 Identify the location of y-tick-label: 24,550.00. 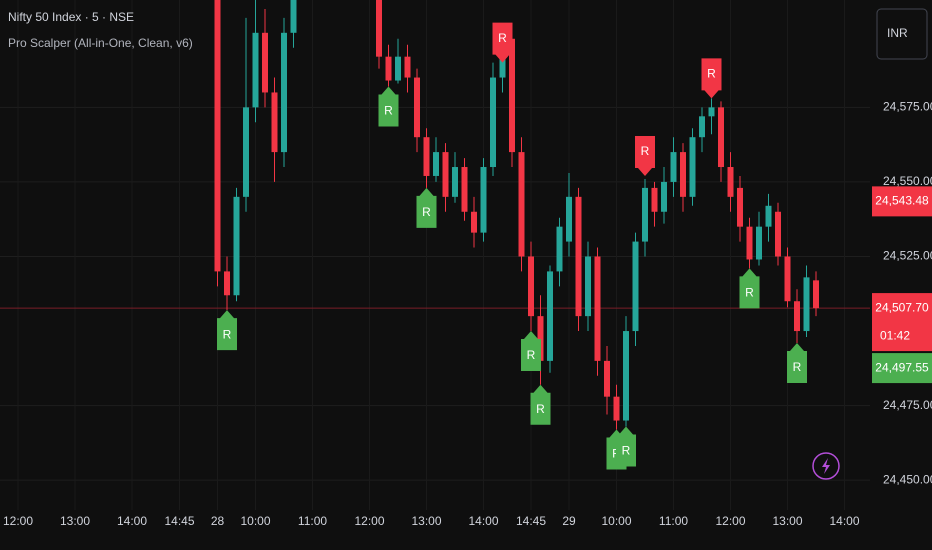
(907, 181).